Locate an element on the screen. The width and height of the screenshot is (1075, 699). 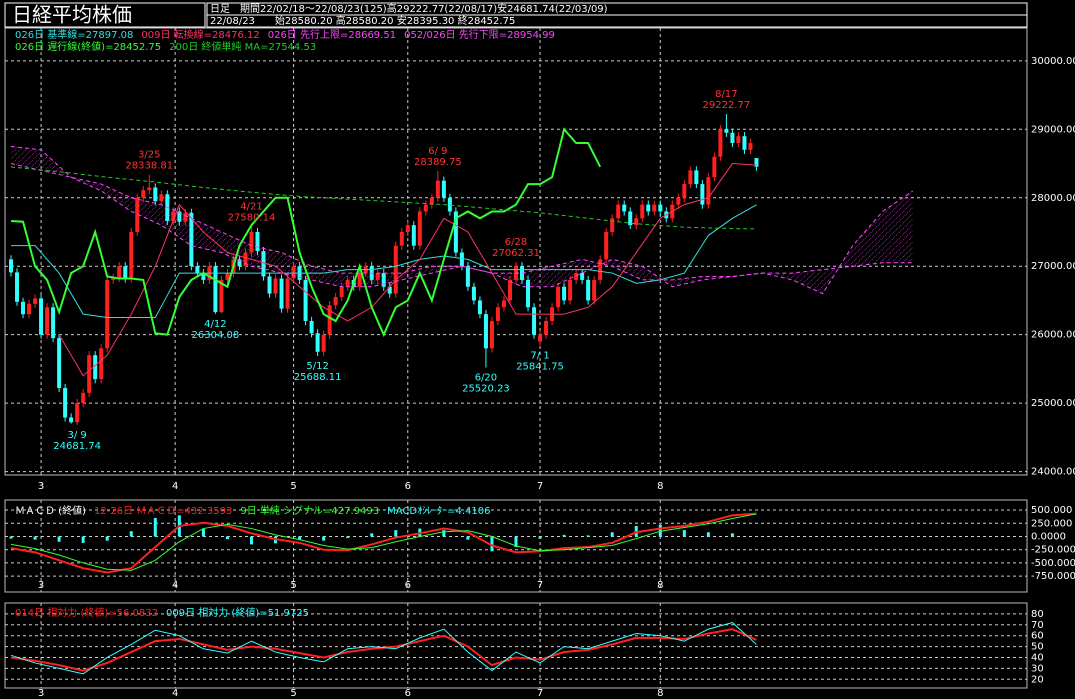
y-tick-label: 60 is located at coordinates (1037, 636).